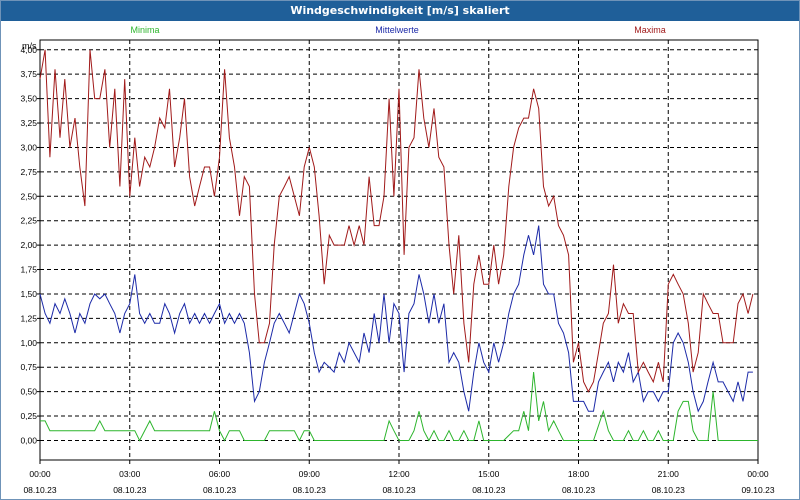 The width and height of the screenshot is (800, 500). Describe the element at coordinates (28, 147) in the screenshot. I see `y-tick-label: 3,00` at that location.